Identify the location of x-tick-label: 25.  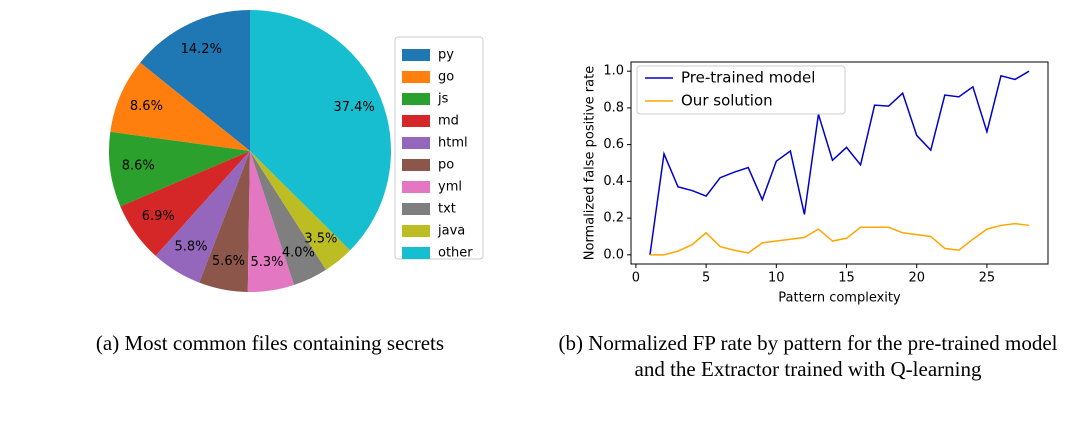
(987, 278).